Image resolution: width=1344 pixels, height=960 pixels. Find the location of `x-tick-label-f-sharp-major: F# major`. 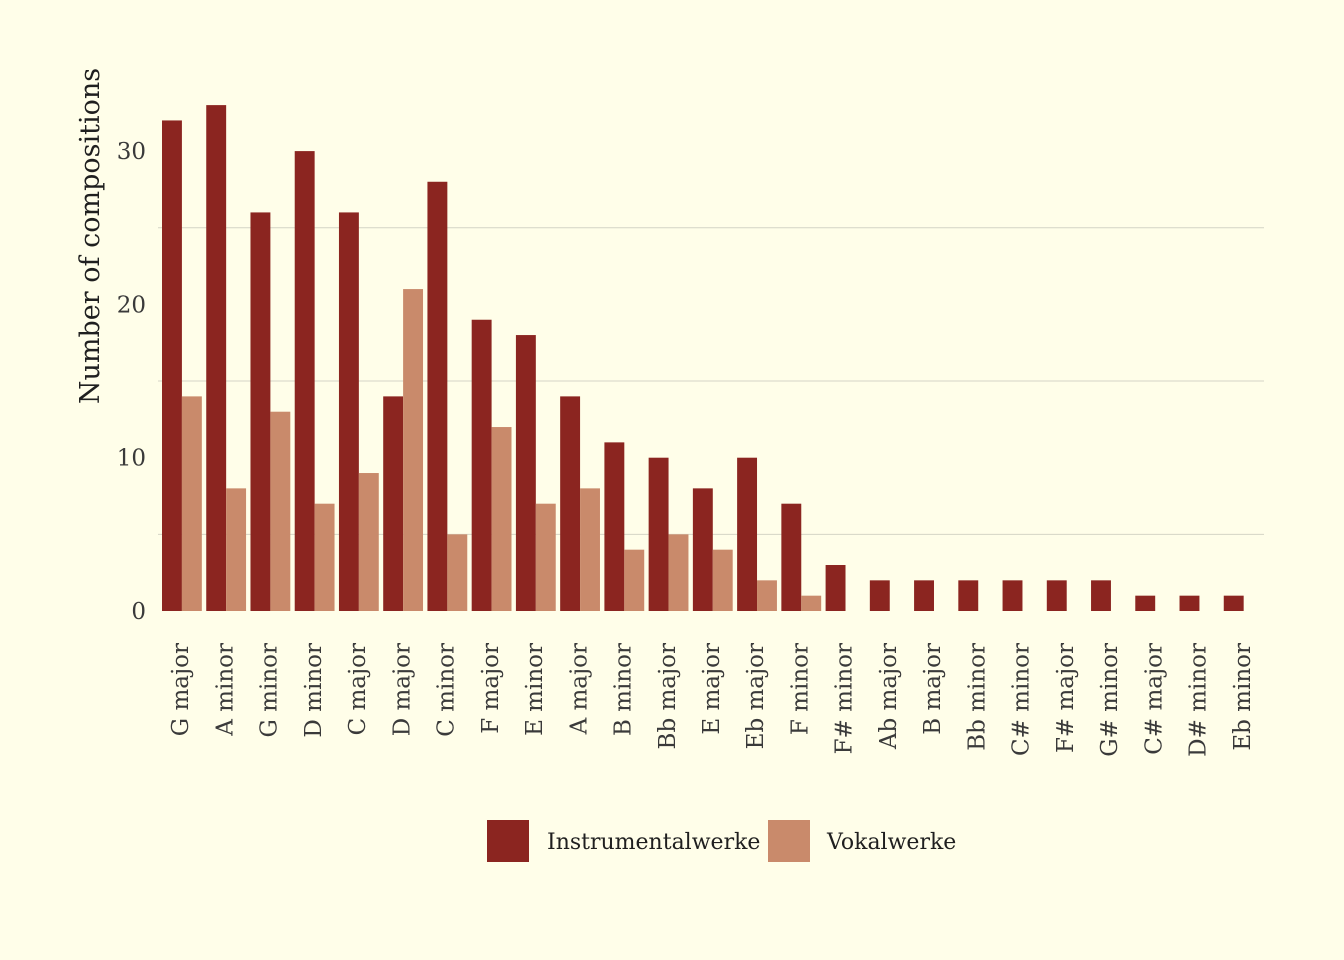

x-tick-label-f-sharp-major: F# major is located at coordinates (1066, 698).